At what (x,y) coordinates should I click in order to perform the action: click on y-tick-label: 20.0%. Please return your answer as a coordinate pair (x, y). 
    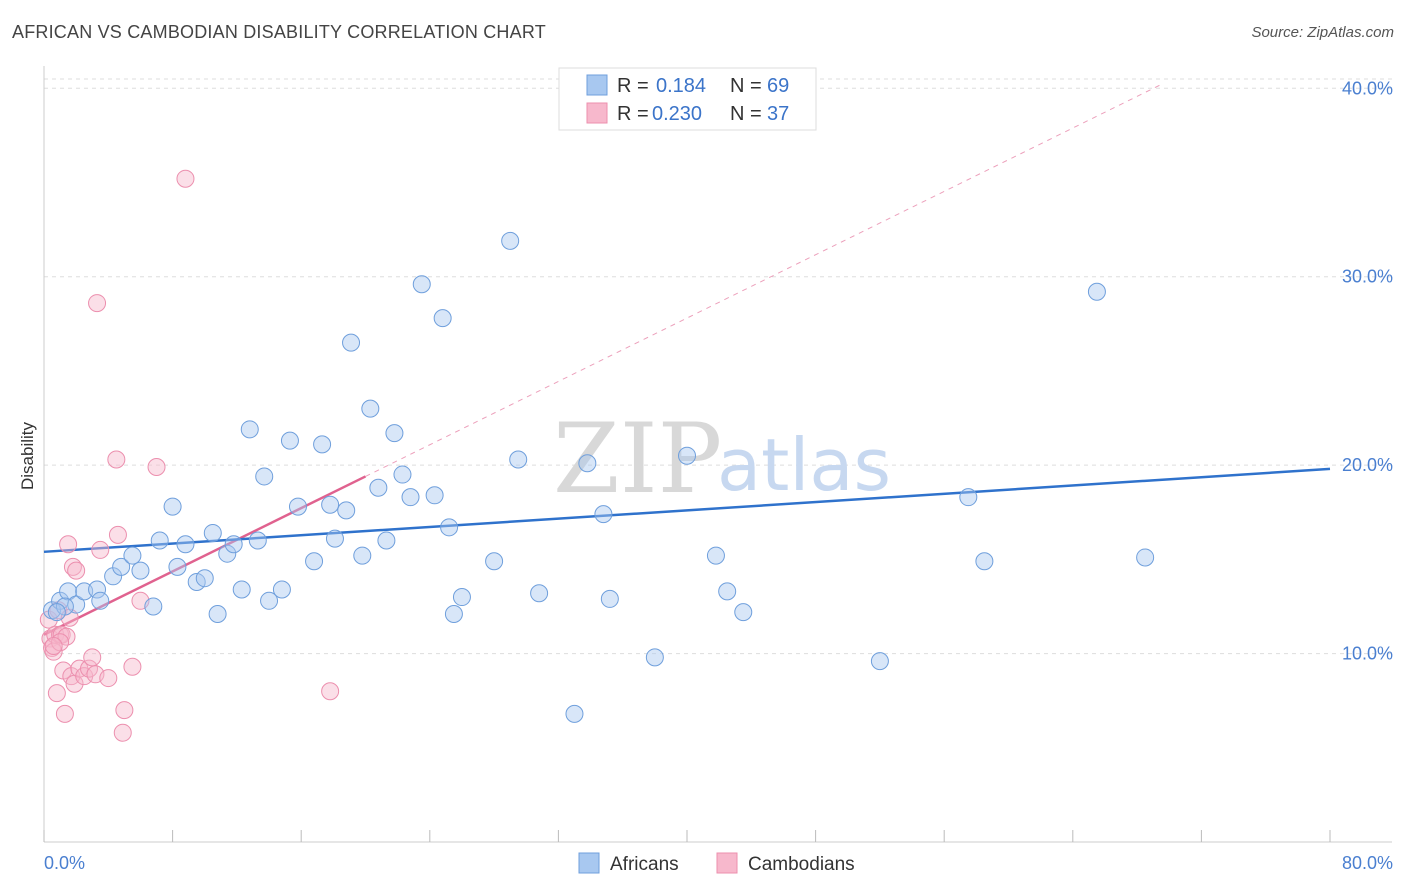
    Looking at the image, I should click on (1367, 465).